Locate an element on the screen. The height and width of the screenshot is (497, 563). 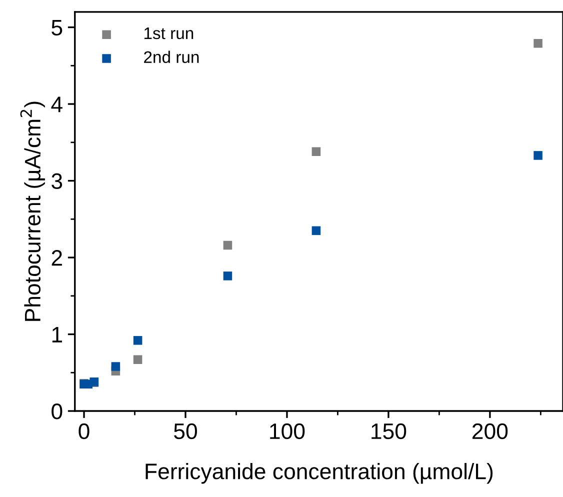
x-tick-label: 50 is located at coordinates (185, 431).